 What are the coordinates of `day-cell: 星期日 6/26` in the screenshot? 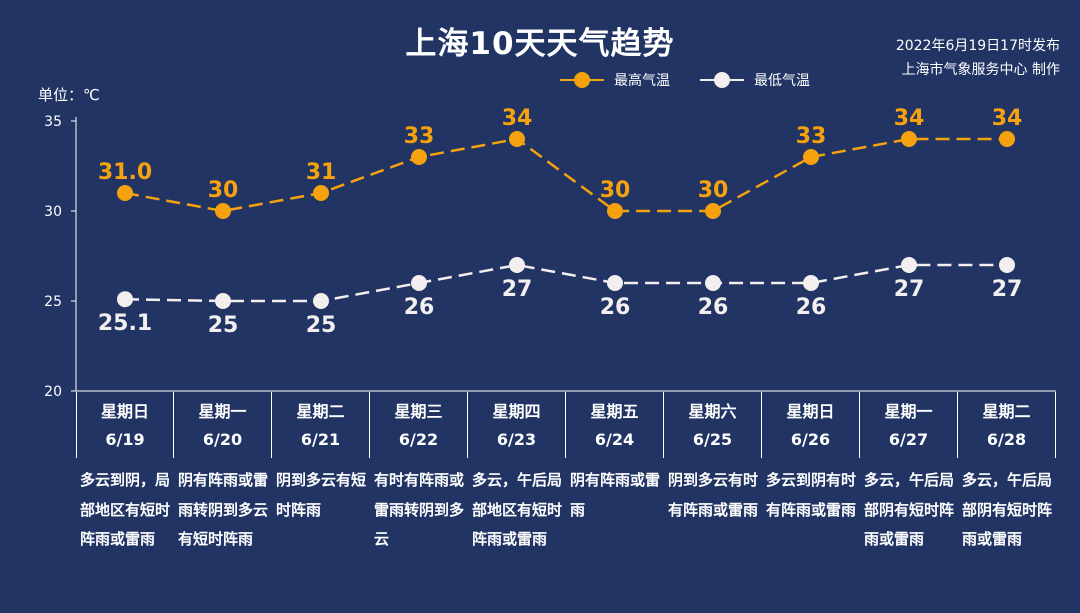 It's located at (811, 425).